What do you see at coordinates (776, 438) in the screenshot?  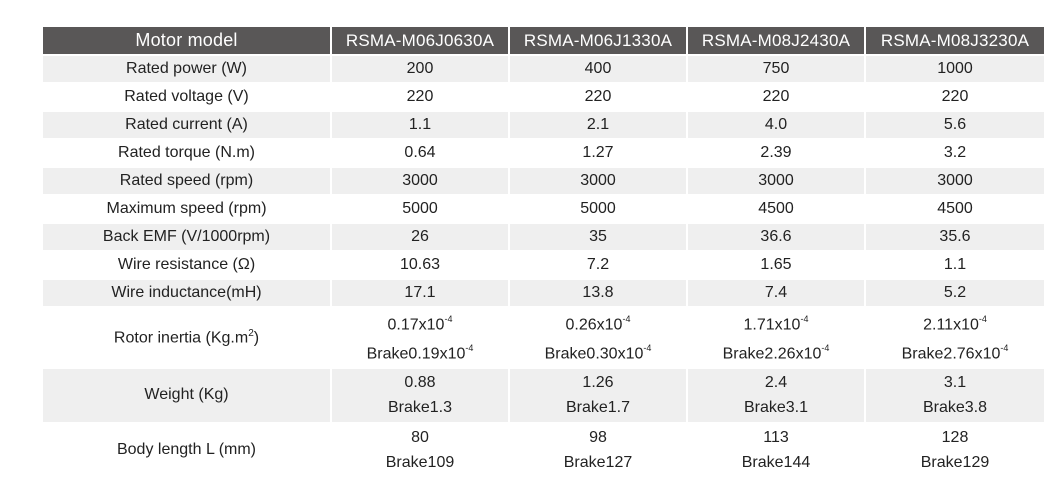 I see `standard-value: 113` at bounding box center [776, 438].